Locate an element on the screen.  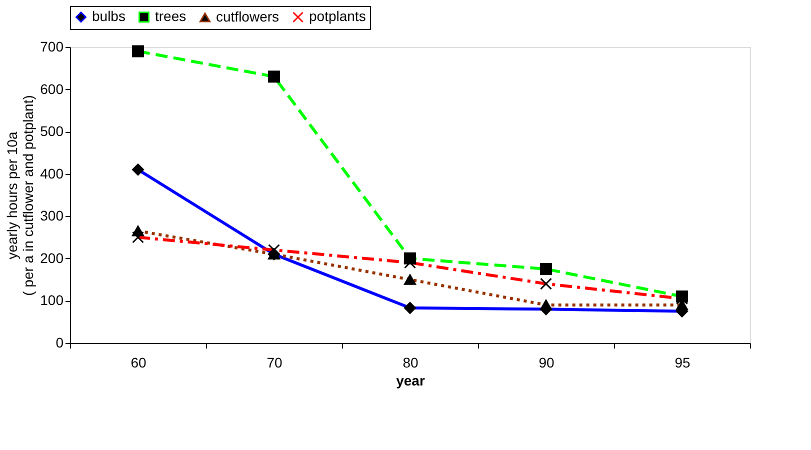
y-tick-label: 100 is located at coordinates (52, 300).